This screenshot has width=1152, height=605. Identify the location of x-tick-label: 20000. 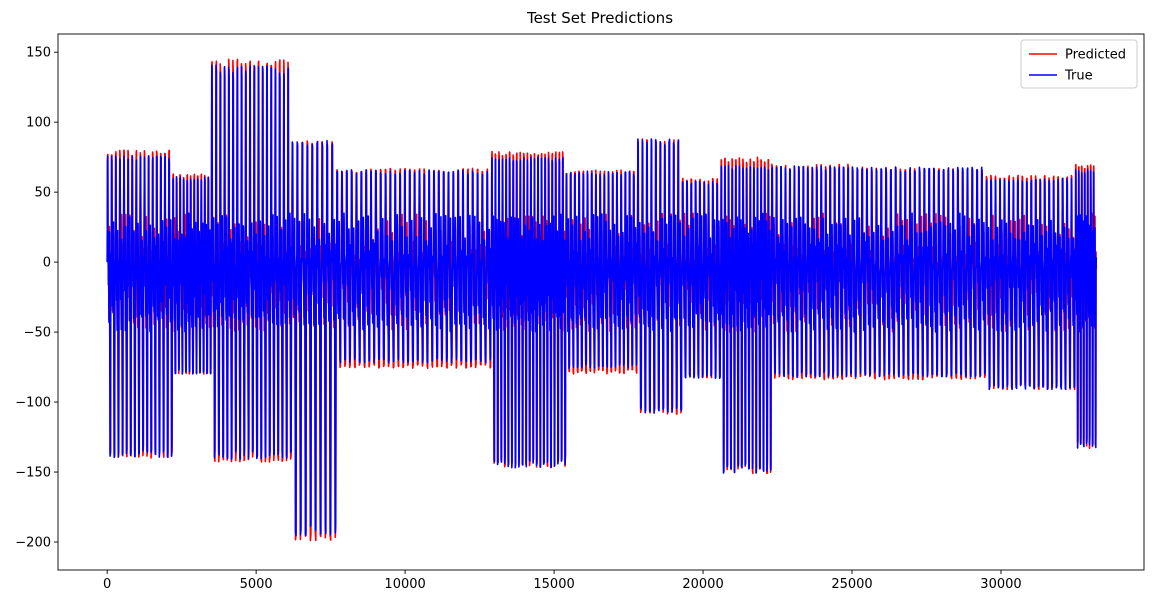
(702, 584).